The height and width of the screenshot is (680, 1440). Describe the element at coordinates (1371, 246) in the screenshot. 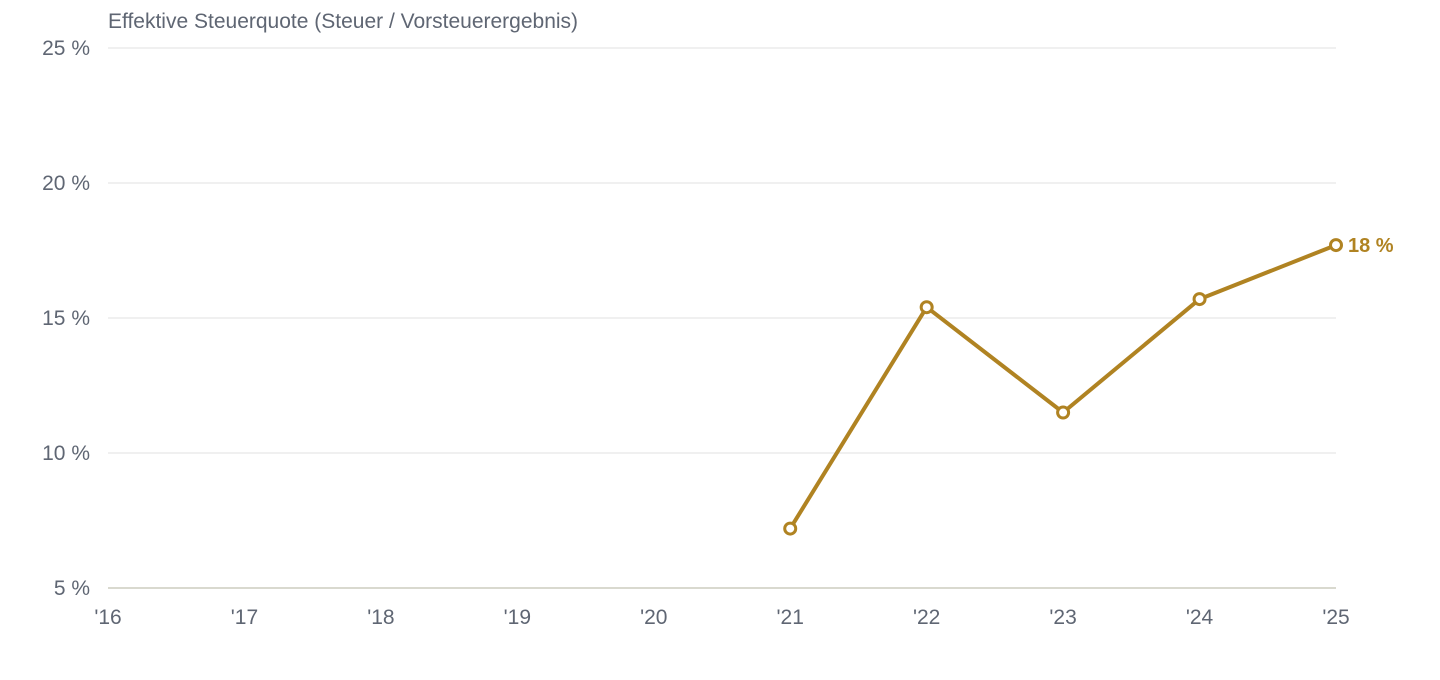

I see `end-value-label: 18 %` at that location.